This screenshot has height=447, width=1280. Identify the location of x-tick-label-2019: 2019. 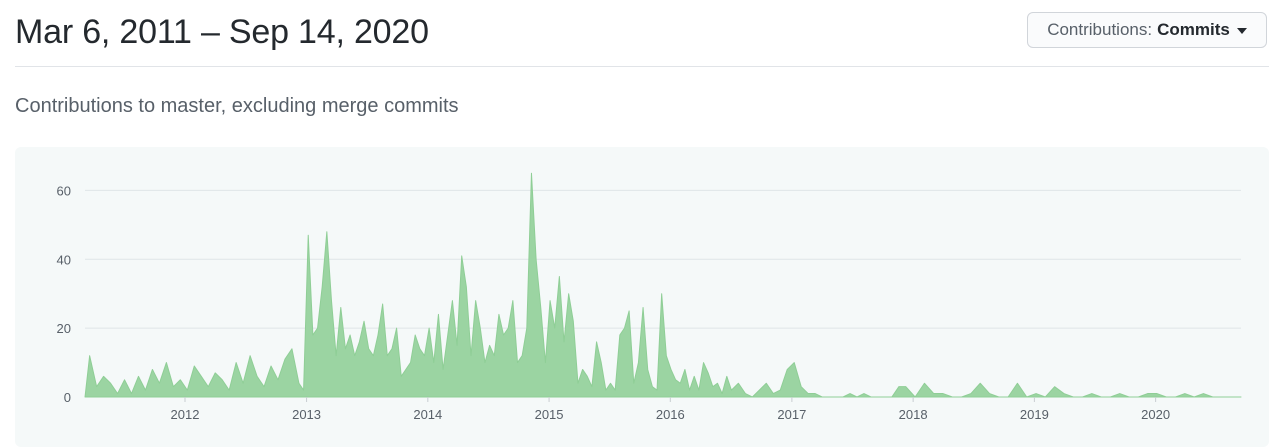
(1034, 414).